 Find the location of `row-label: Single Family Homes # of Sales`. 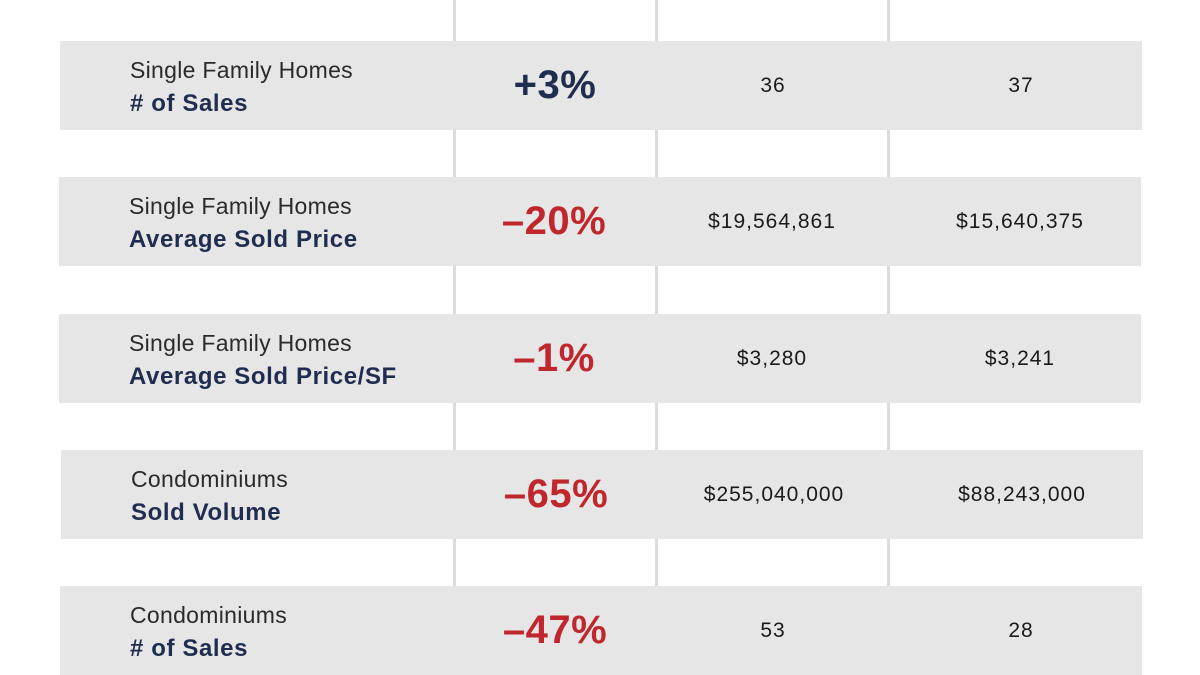

row-label: Single Family Homes # of Sales is located at coordinates (241, 87).